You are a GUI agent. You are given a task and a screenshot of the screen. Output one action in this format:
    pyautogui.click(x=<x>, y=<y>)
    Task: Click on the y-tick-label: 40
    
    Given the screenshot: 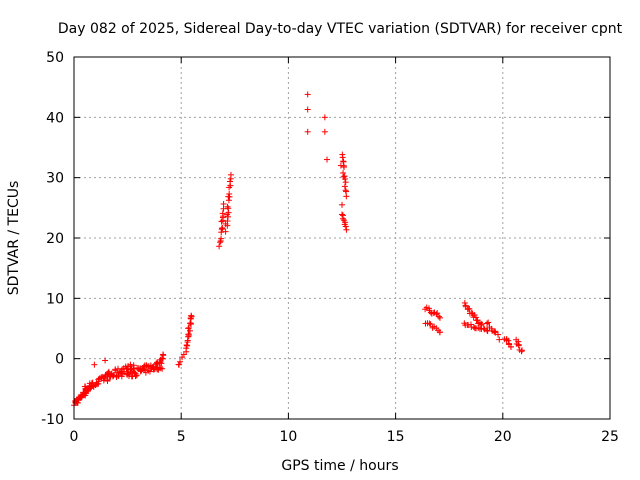 What is the action you would take?
    pyautogui.click(x=55, y=118)
    